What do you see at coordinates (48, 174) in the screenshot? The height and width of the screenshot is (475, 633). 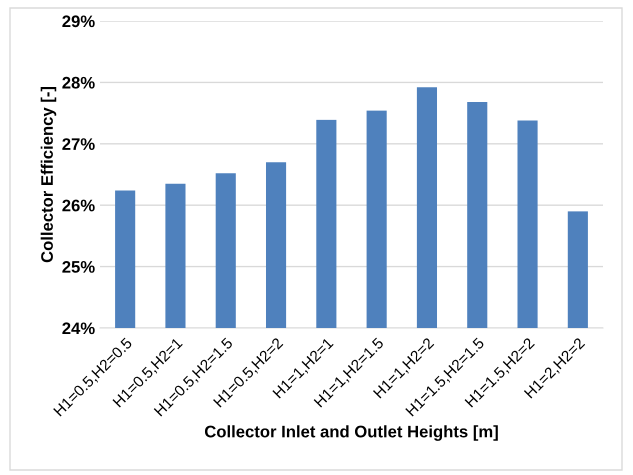 I see `y-axis-title: Collector Efficiency [-]` at bounding box center [48, 174].